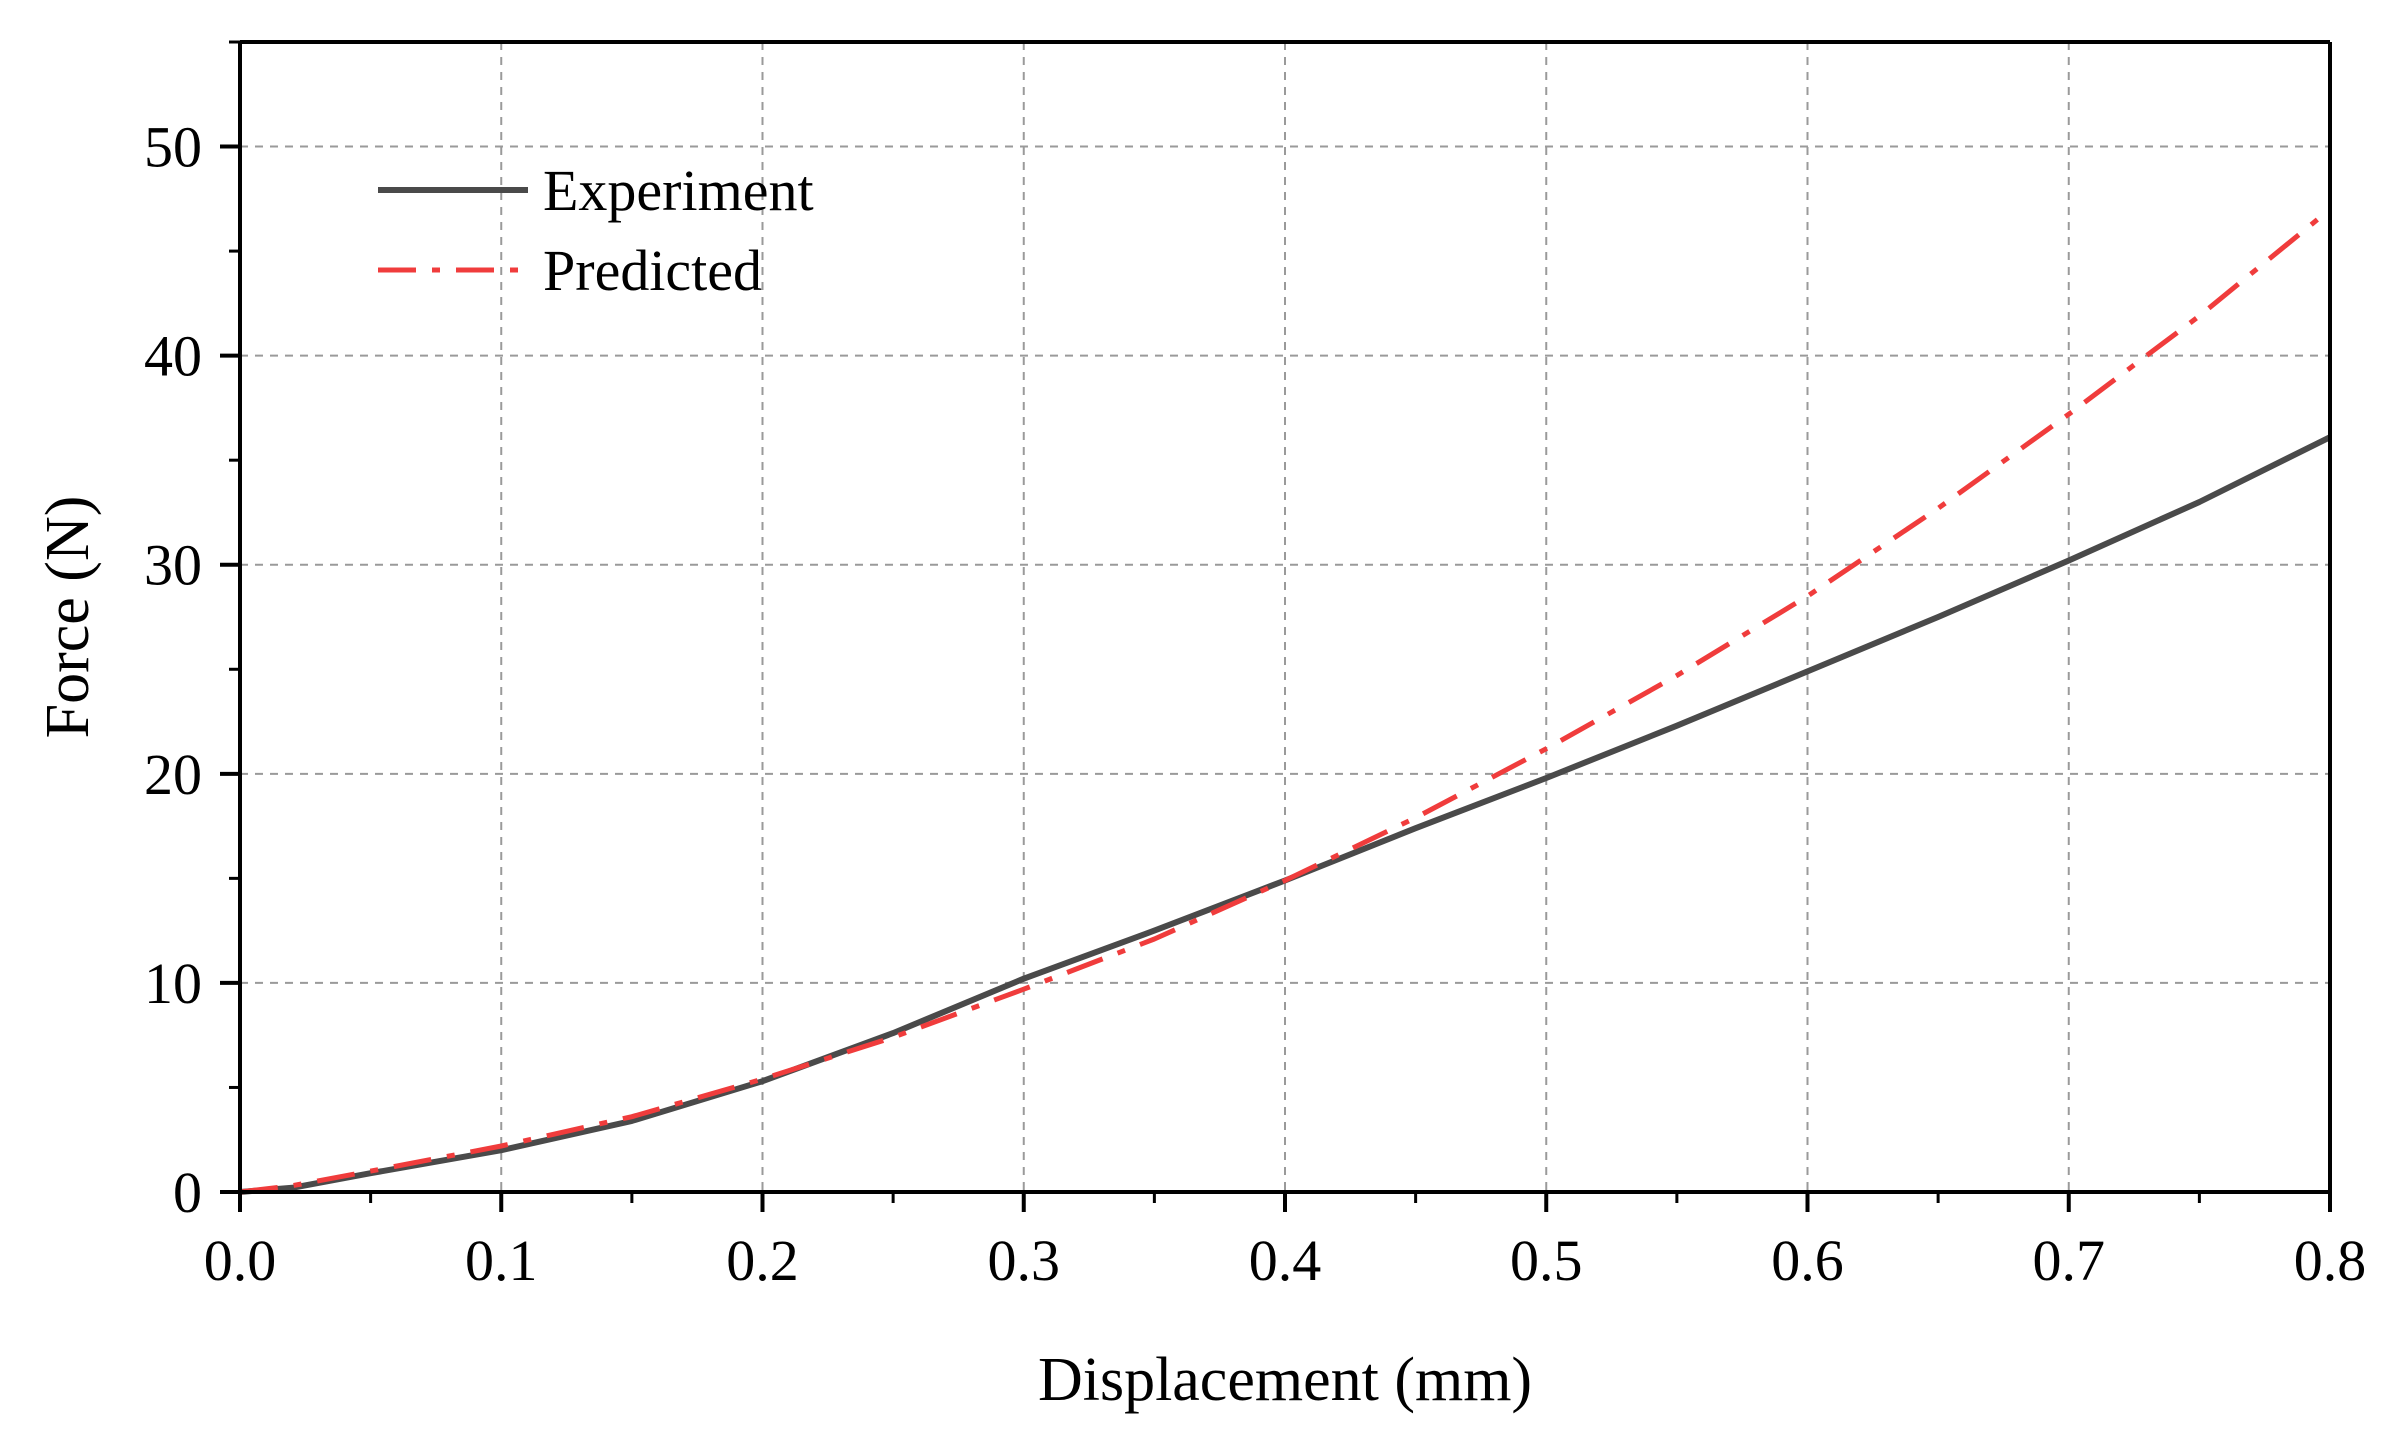  Describe the element at coordinates (1285, 1380) in the screenshot. I see `x-axis-title: Displacement (mm)` at that location.